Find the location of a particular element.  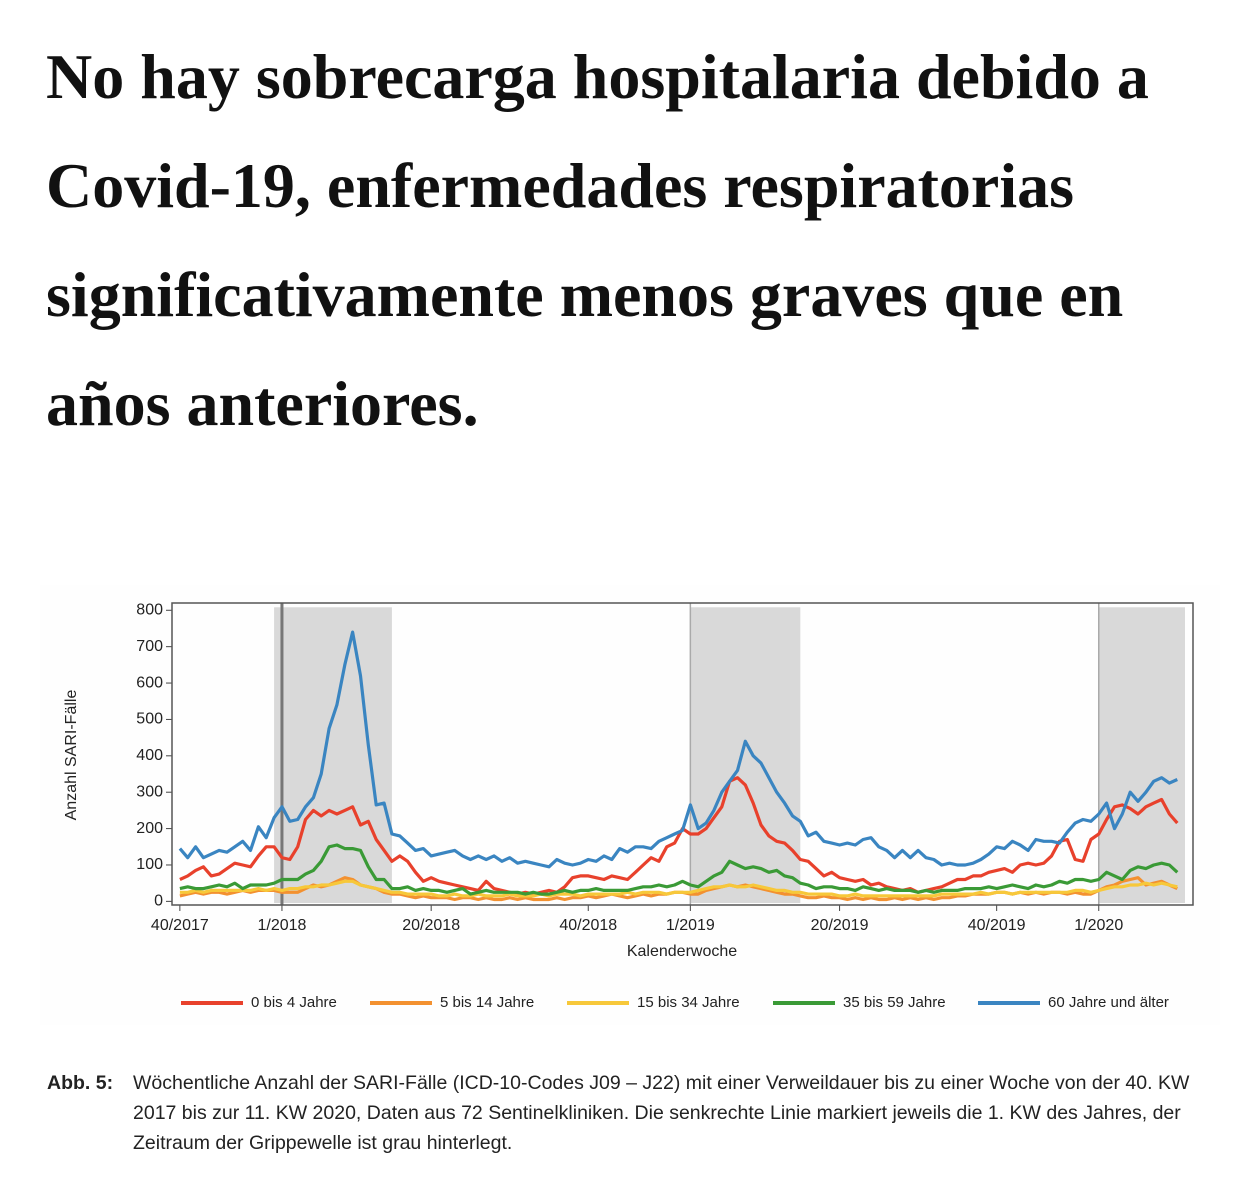

legend-label: 0 bis 4 Jahre is located at coordinates (294, 1002).